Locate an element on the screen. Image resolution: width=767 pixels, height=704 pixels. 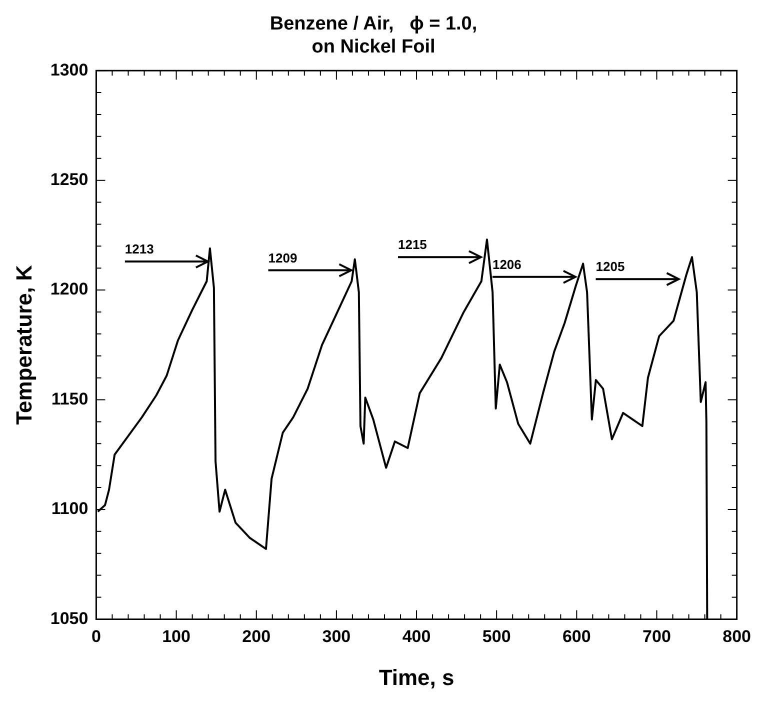
x-tick-label: 300 is located at coordinates (336, 636).